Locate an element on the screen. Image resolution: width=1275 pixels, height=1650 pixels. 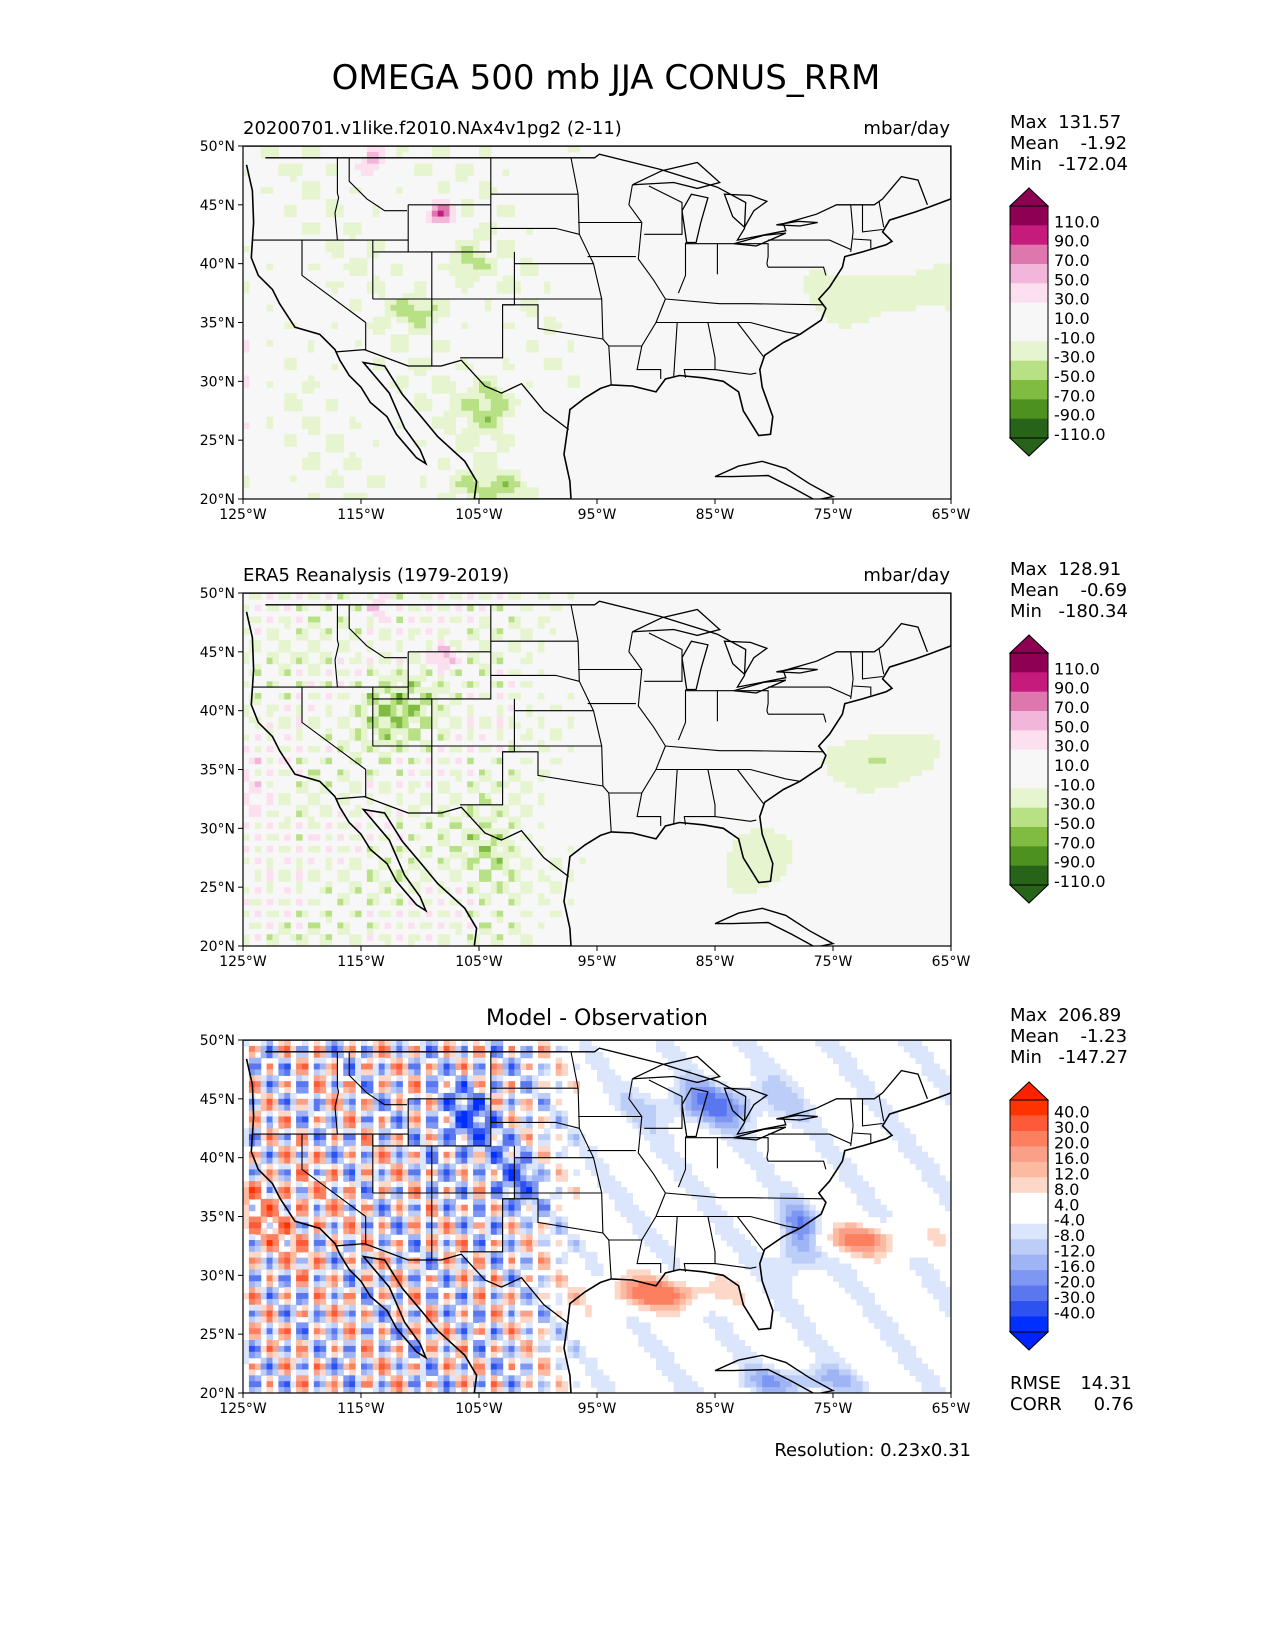
lat-tick-label: 50°N is located at coordinates (217, 594).